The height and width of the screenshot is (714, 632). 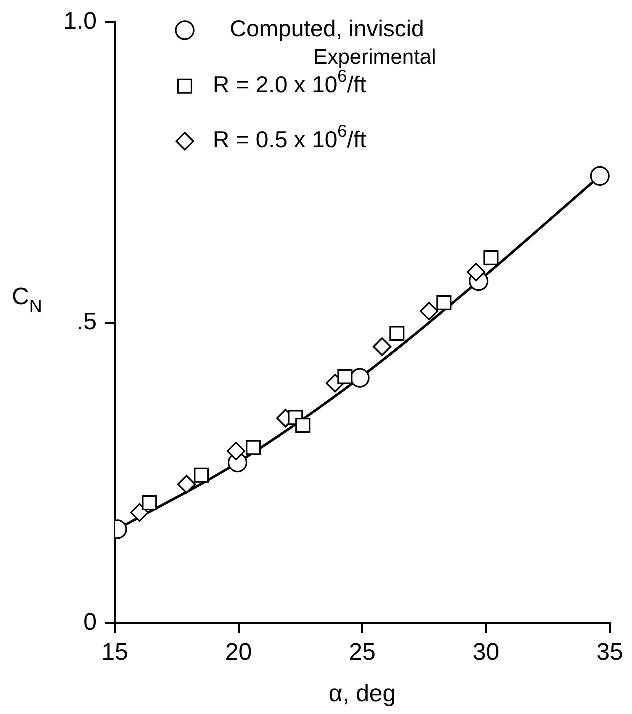 What do you see at coordinates (238, 652) in the screenshot?
I see `x-tick-label: 20` at bounding box center [238, 652].